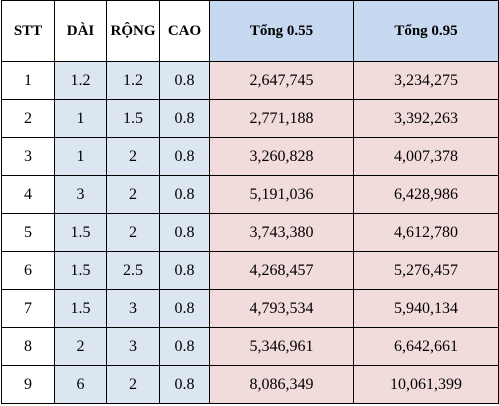 The image size is (499, 406). What do you see at coordinates (28, 118) in the screenshot?
I see `cell-stt: 2` at bounding box center [28, 118].